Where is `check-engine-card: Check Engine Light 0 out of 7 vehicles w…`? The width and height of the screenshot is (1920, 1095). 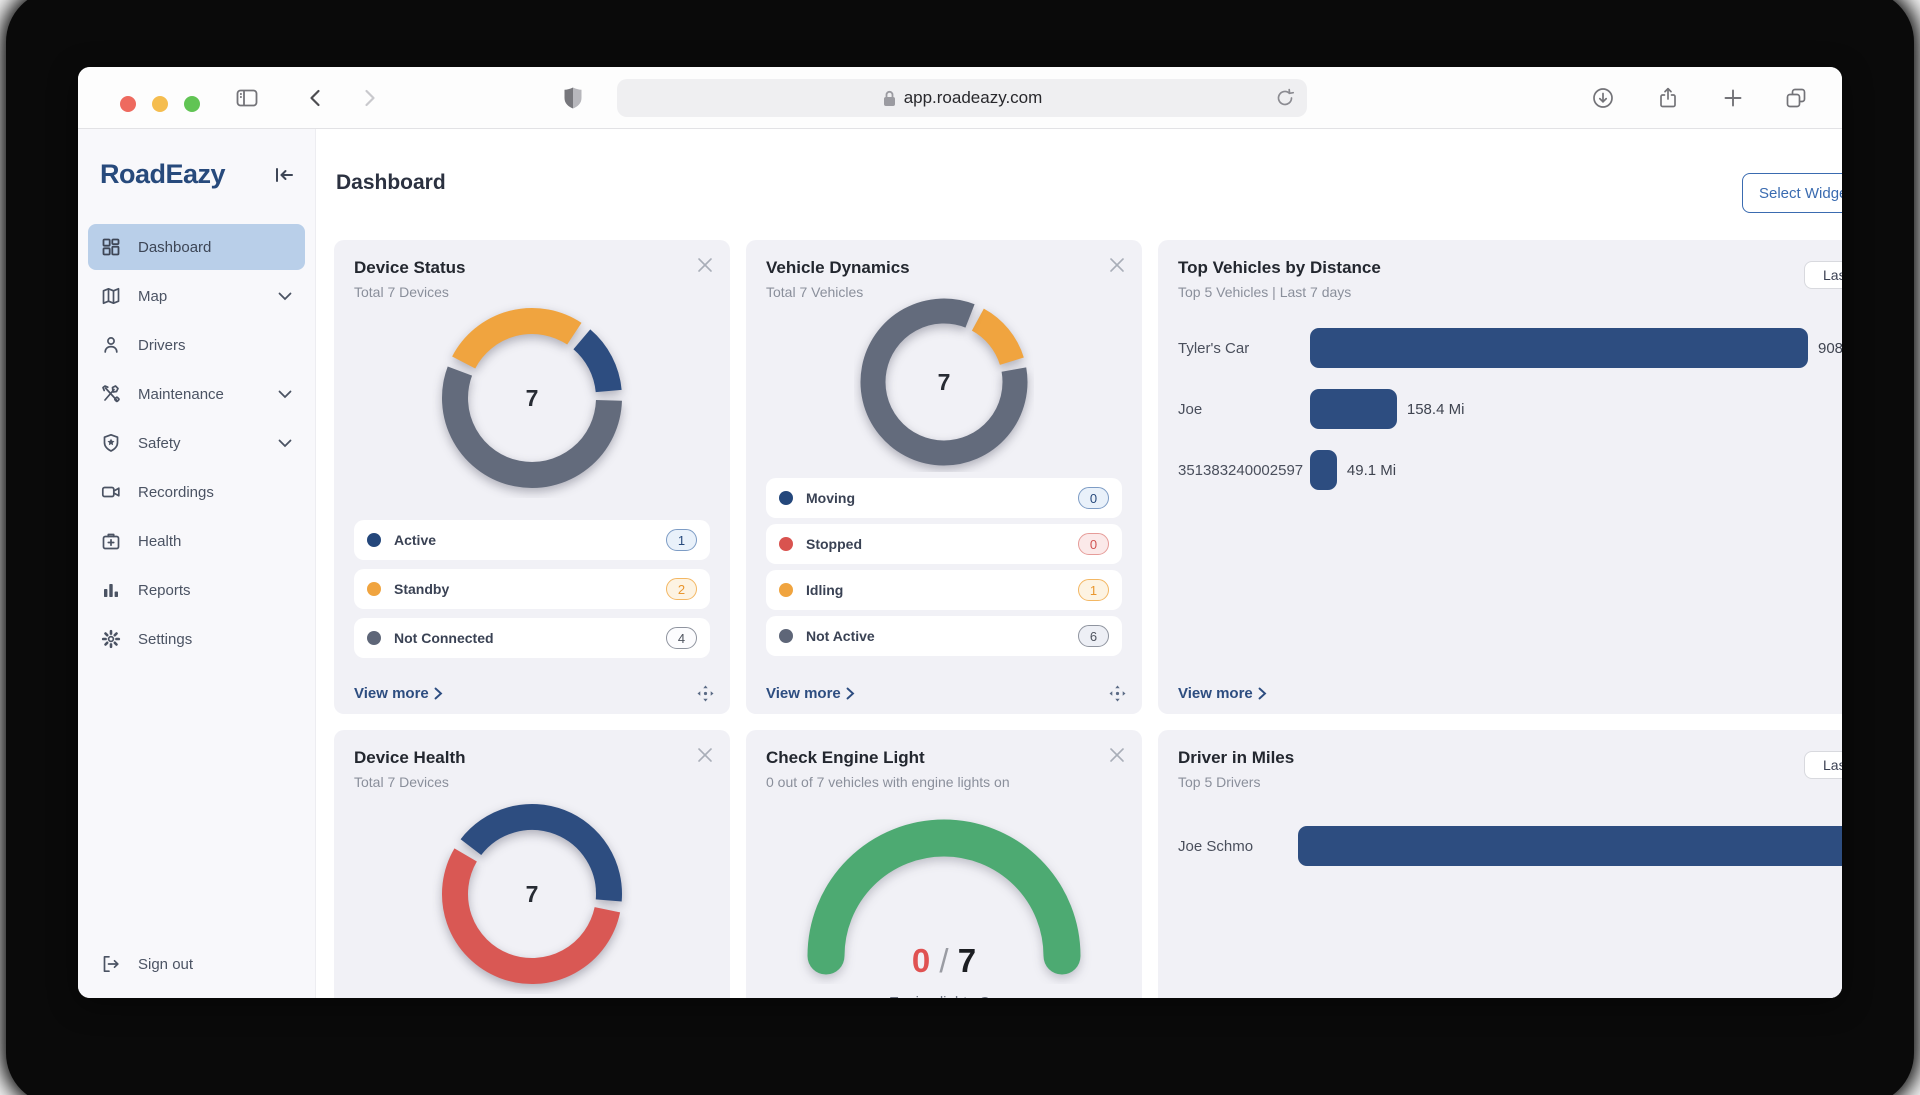 check-engine-card: Check Engine Light 0 out of 7 vehicles w… is located at coordinates (944, 864).